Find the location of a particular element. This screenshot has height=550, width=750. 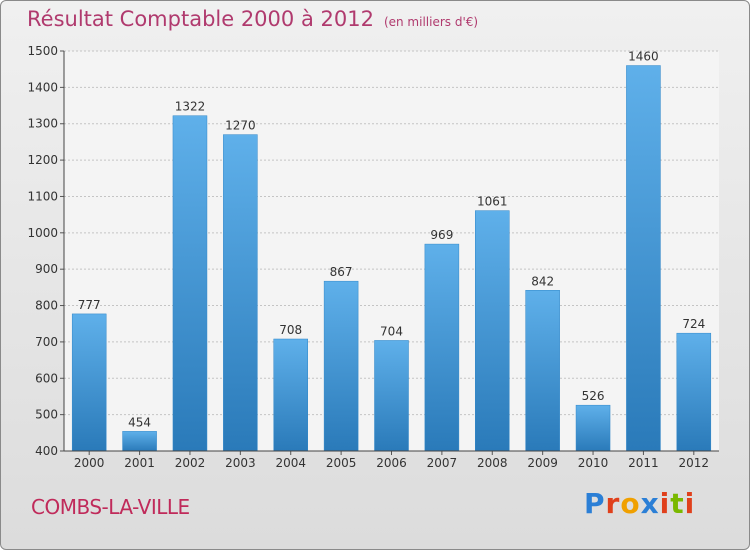

data-label: 724 is located at coordinates (693, 324).